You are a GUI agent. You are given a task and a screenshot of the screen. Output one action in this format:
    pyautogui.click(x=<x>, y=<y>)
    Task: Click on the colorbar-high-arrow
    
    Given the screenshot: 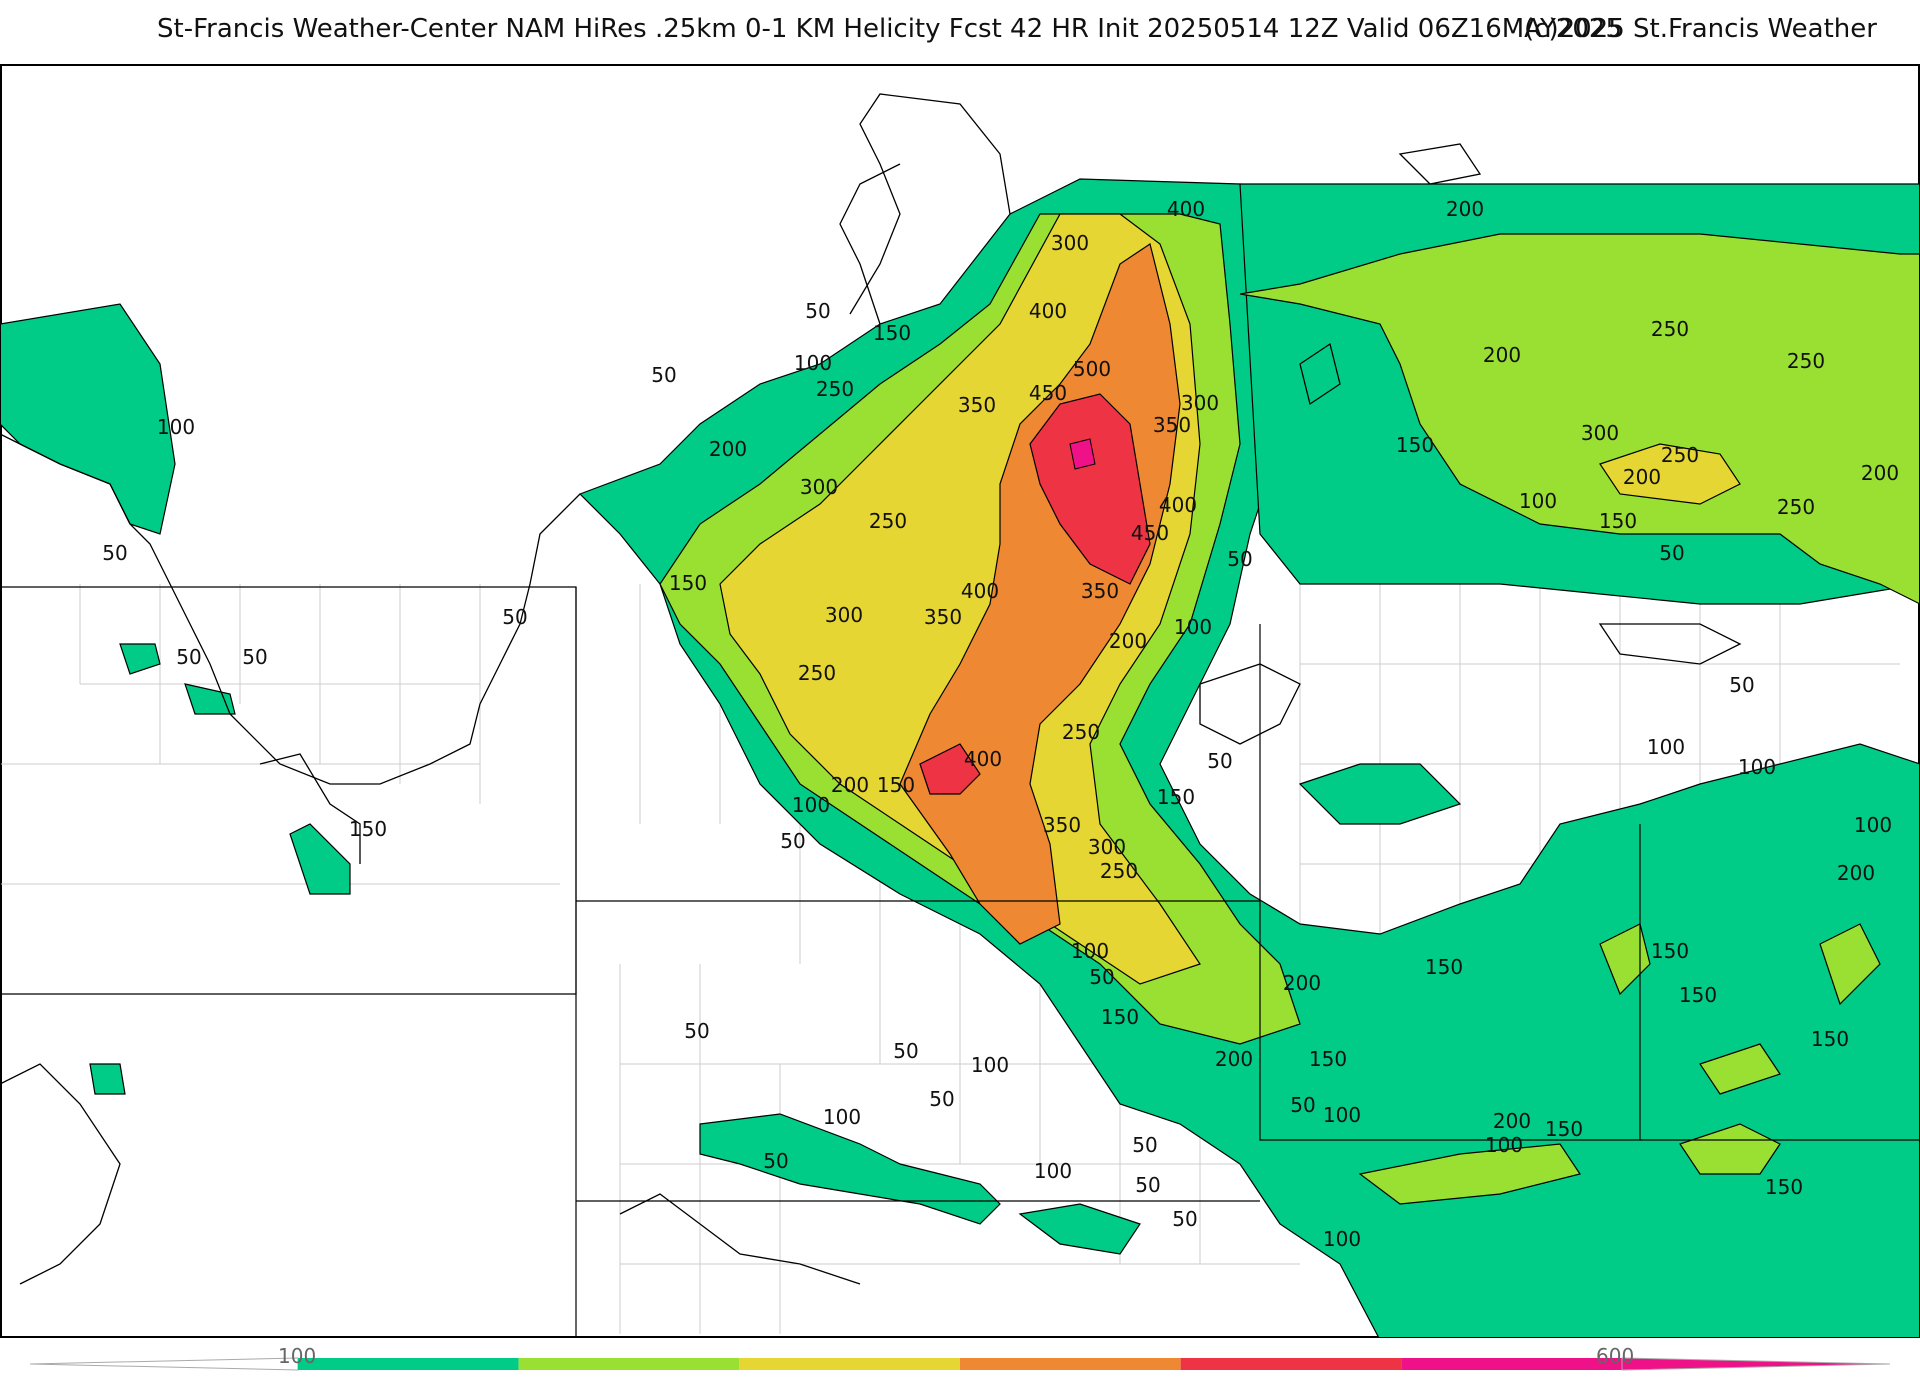 What is the action you would take?
    pyautogui.click(x=1756, y=1364)
    